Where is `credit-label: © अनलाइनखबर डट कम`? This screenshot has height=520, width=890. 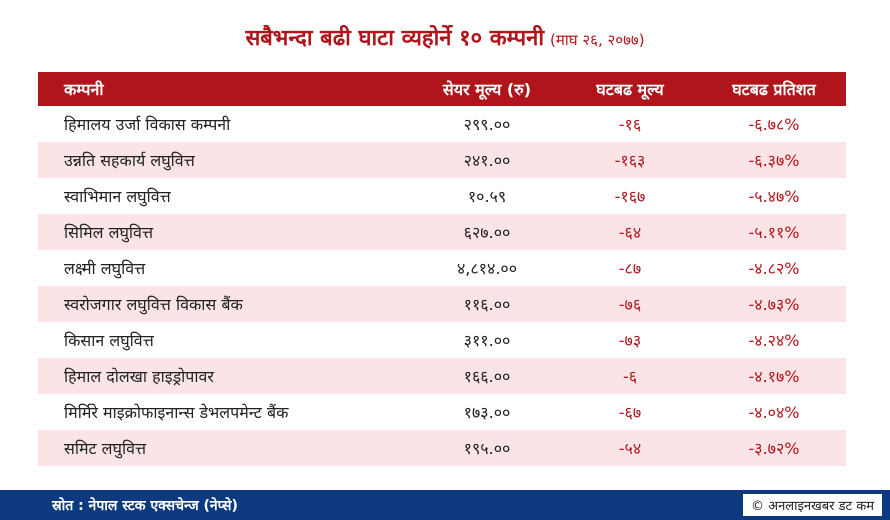
credit-label: © अनलाइनखबर डट कम is located at coordinates (812, 505).